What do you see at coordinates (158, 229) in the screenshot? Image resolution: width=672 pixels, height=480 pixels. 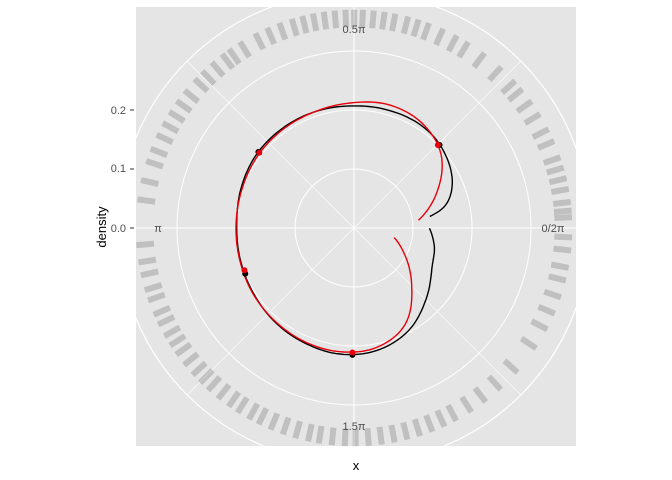 I see `angle-label-pi: π` at bounding box center [158, 229].